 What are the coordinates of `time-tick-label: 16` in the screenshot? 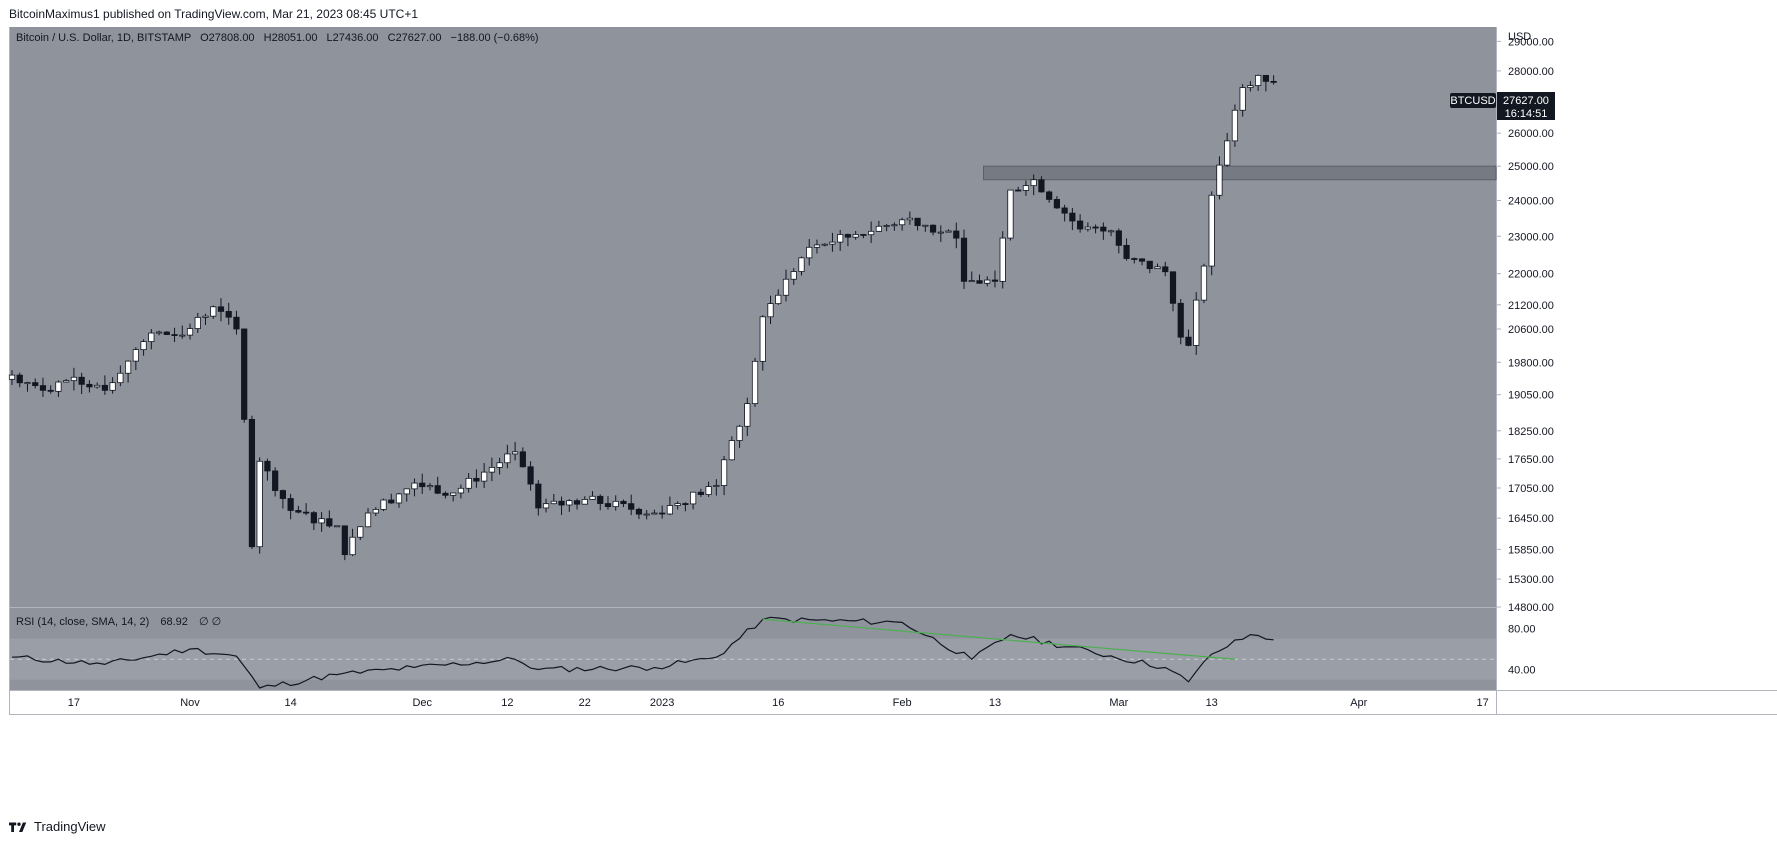 It's located at (778, 703).